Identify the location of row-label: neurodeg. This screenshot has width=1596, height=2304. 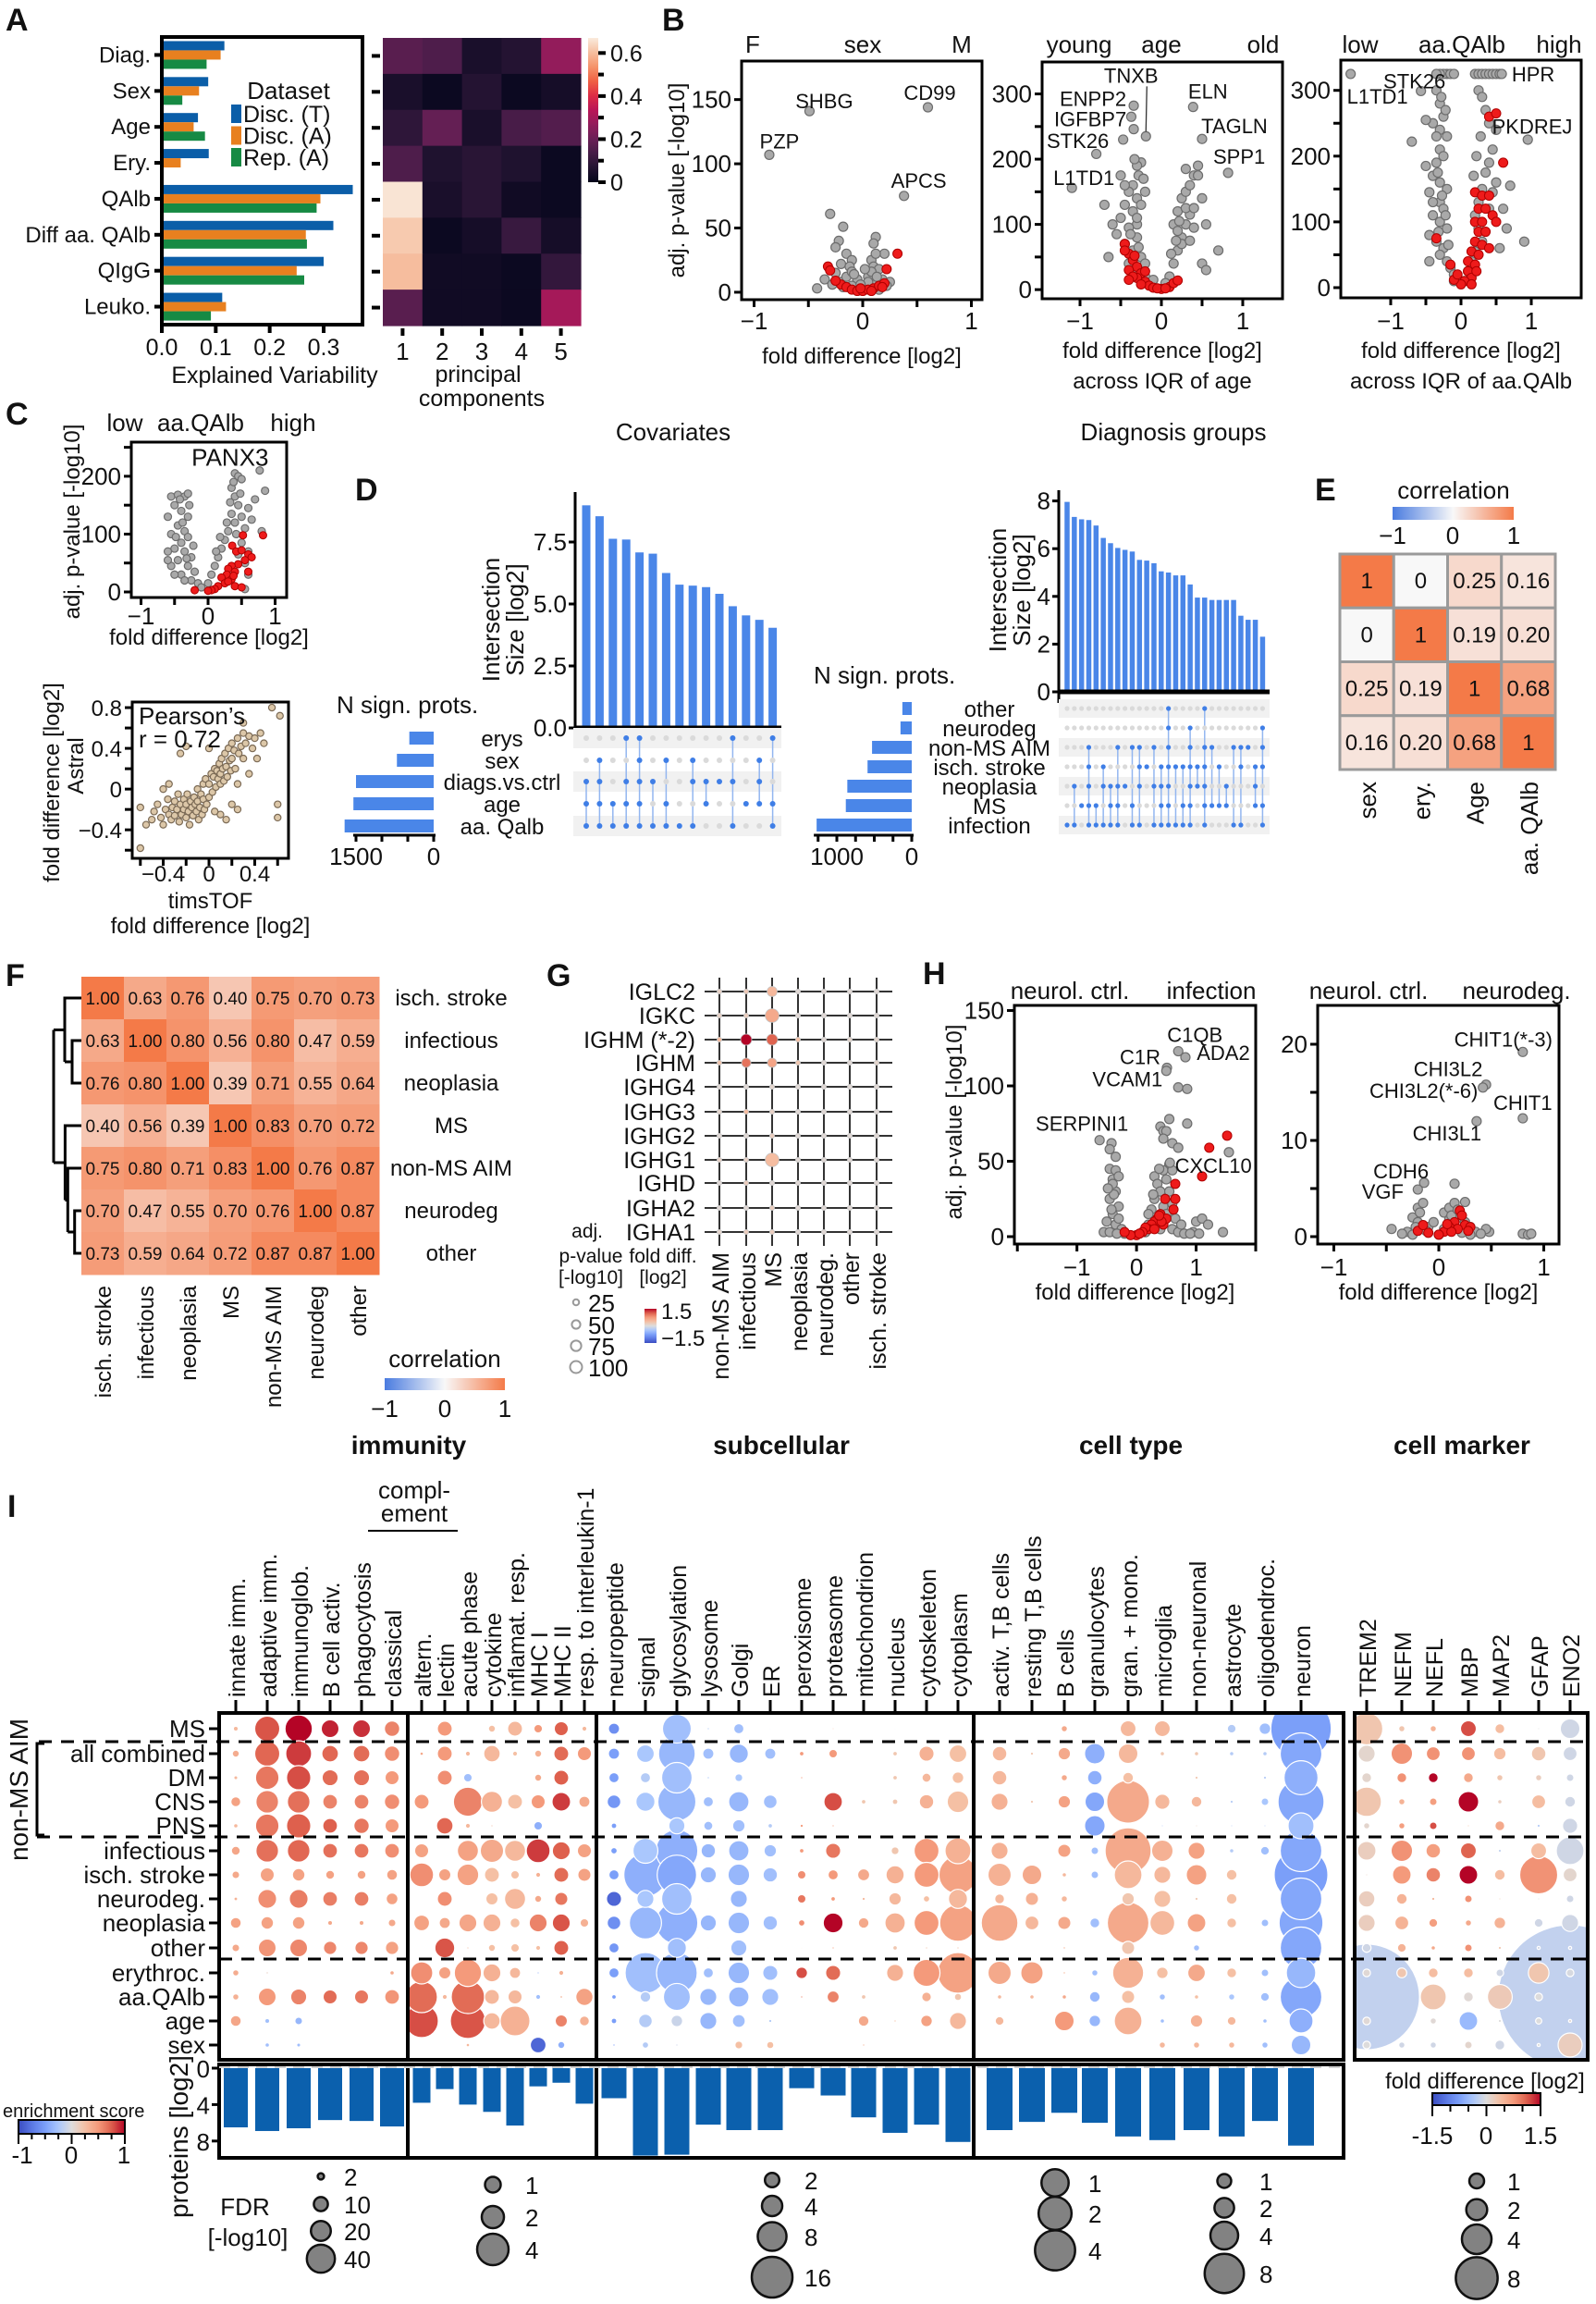
(450, 1211).